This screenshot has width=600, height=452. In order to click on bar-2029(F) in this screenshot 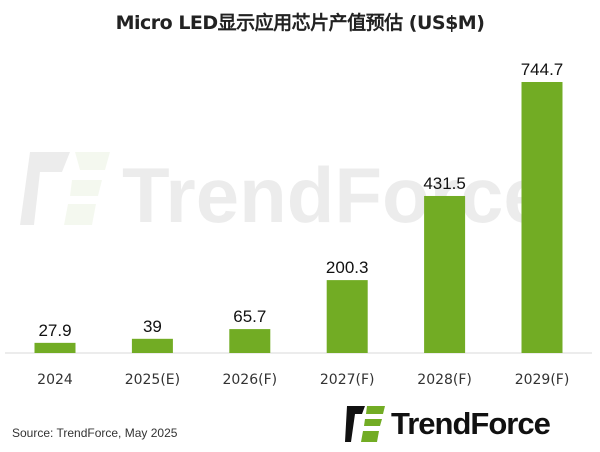, I will do `click(542, 217)`.